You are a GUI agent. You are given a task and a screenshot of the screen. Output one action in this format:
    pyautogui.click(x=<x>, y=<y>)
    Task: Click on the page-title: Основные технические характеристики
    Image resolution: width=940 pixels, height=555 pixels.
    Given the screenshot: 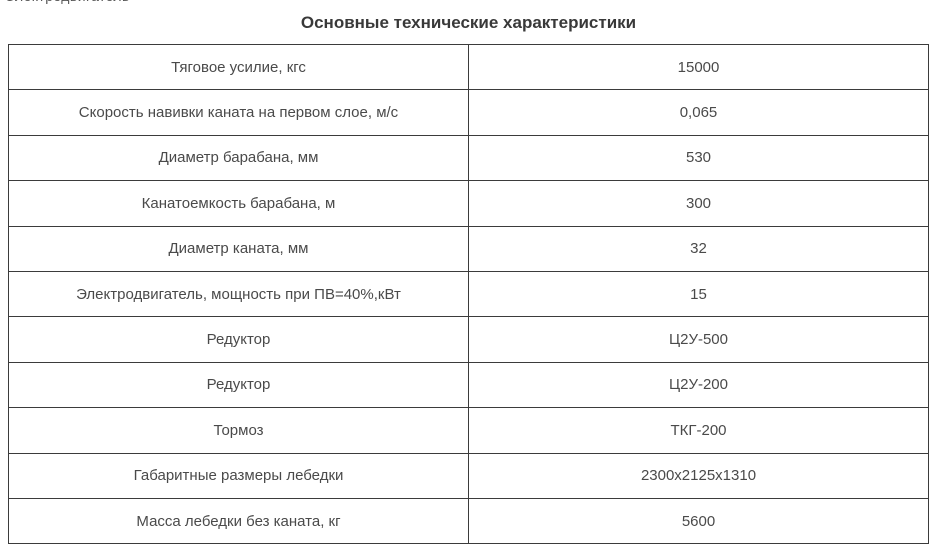 What is the action you would take?
    pyautogui.click(x=468, y=22)
    